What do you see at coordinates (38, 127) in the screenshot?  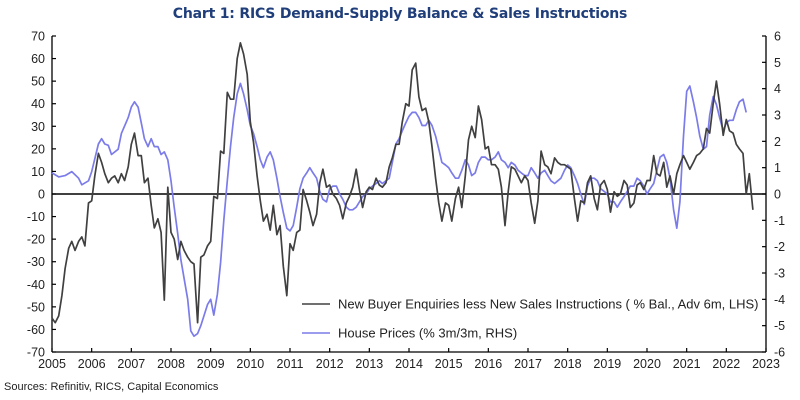 I see `y-left-tick-label: 30` at bounding box center [38, 127].